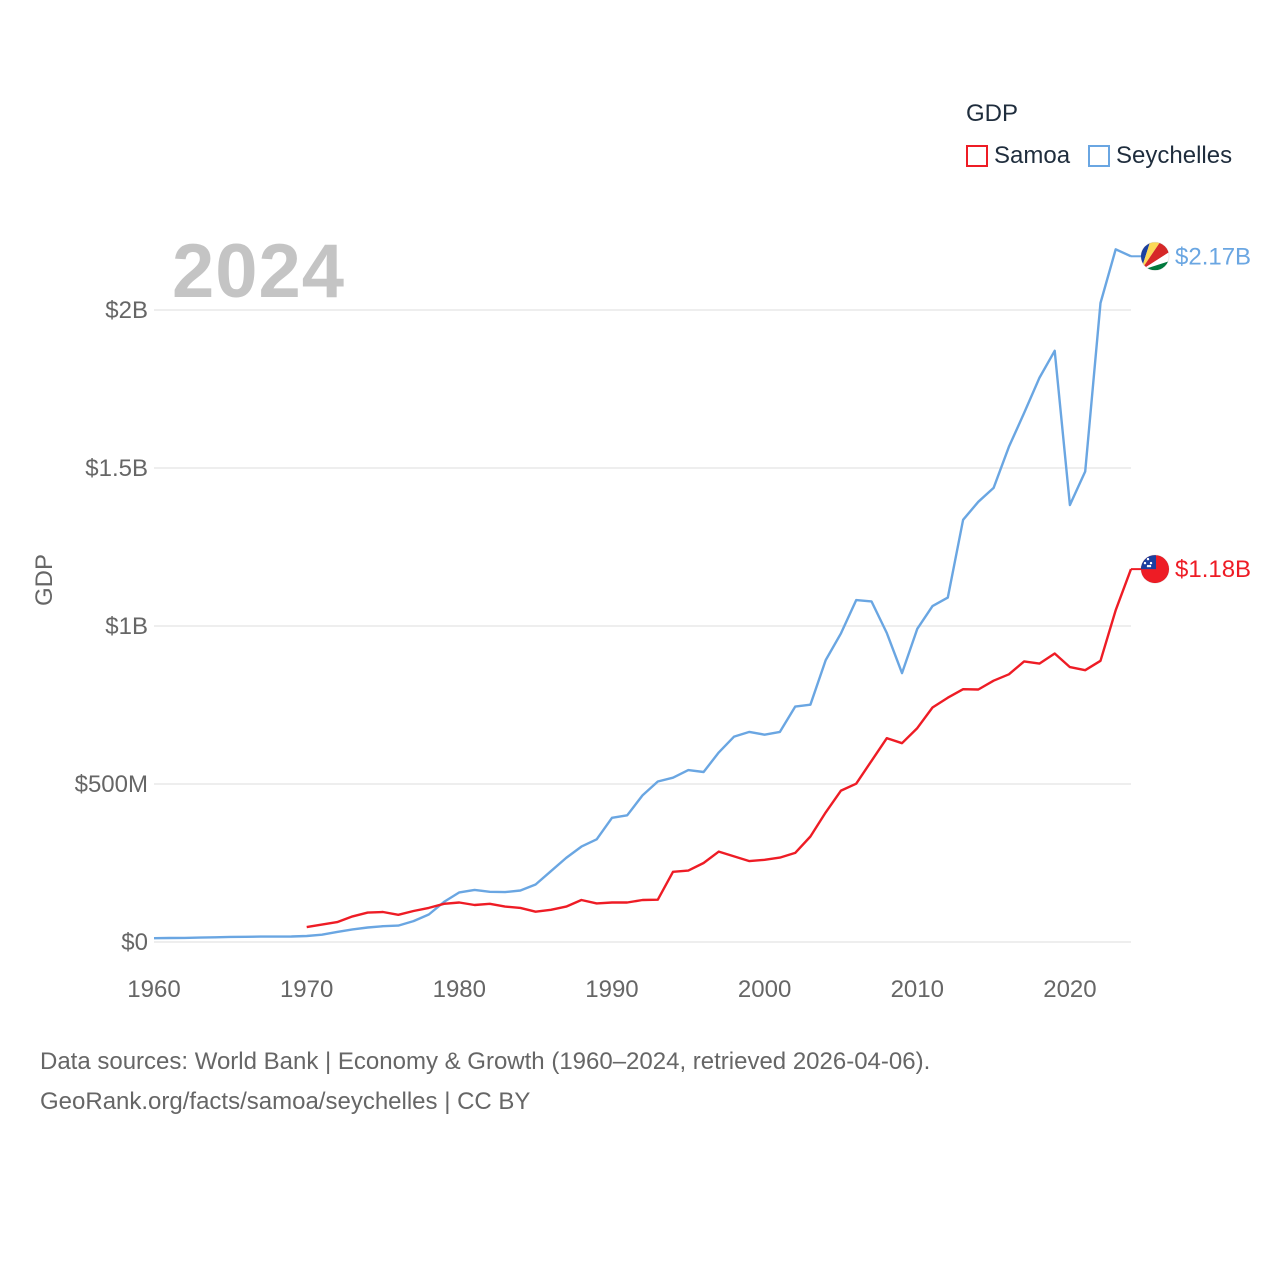 The width and height of the screenshot is (1280, 1280). I want to click on x-axis-ticks: 1960 1970 1980 1990 2000 2010 2020, so click(611, 989).